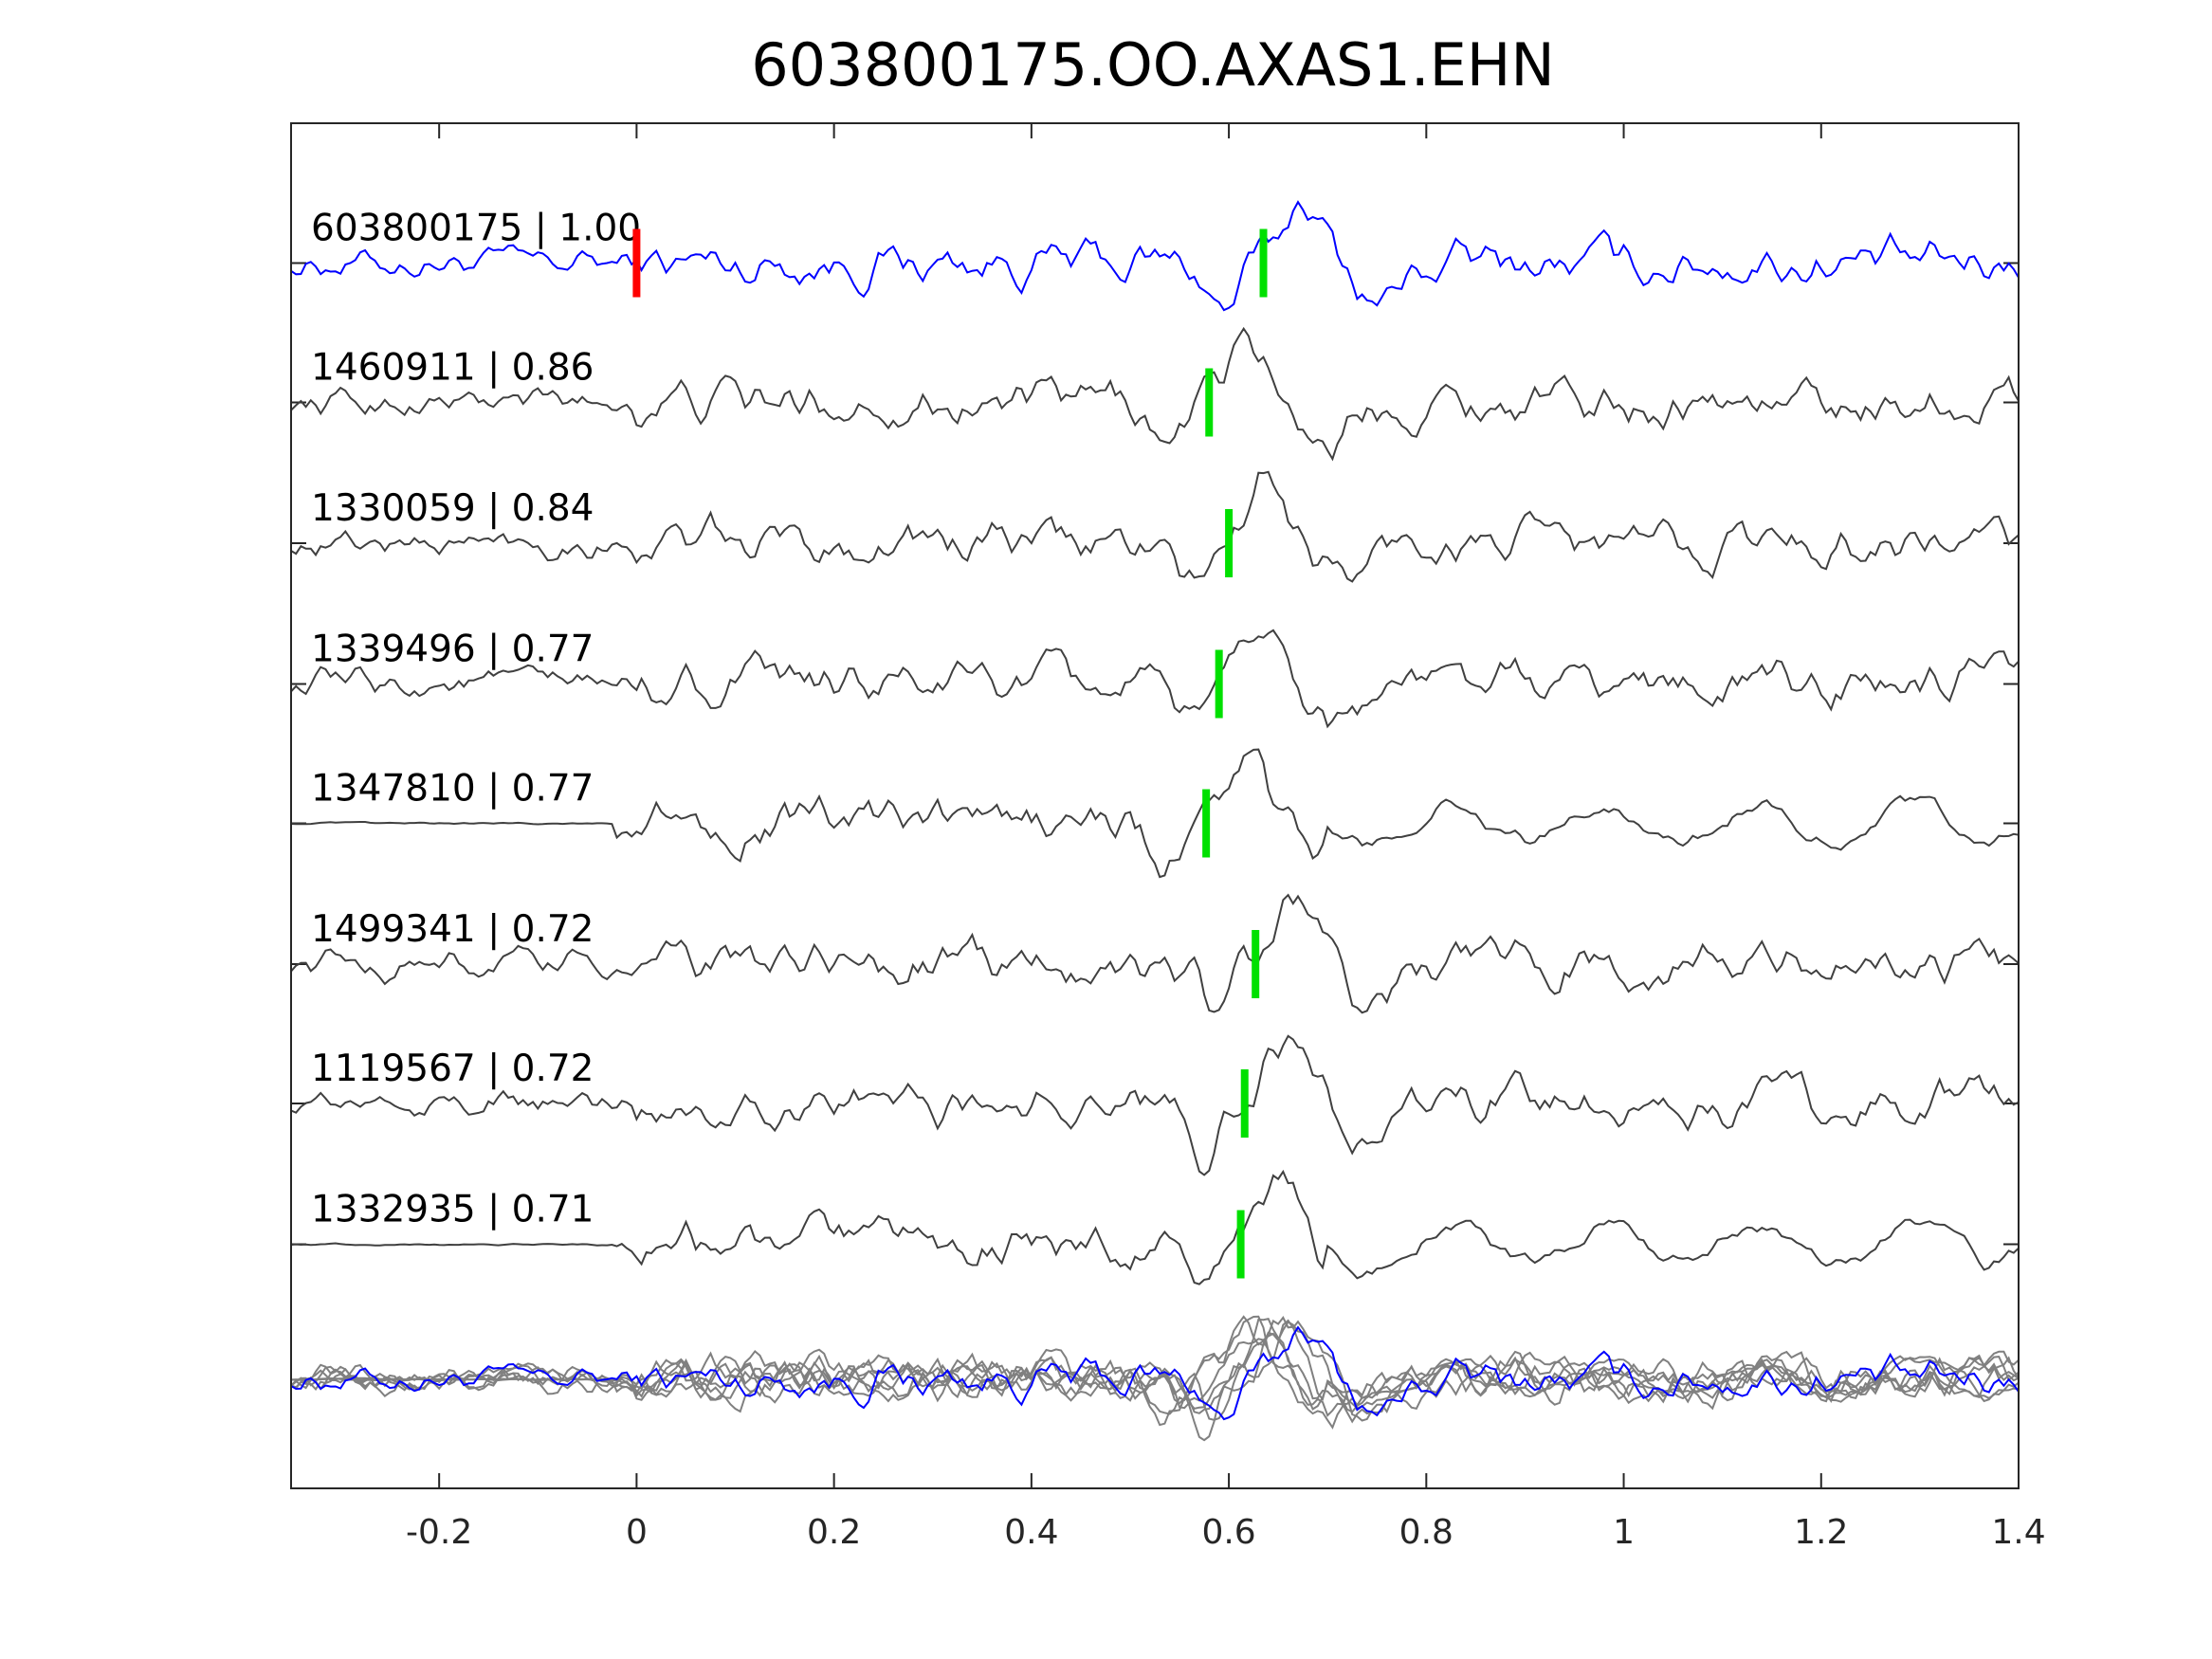 Image resolution: width=2212 pixels, height=1659 pixels. Describe the element at coordinates (2018, 1532) in the screenshot. I see `x-tick-label: 1.4` at that location.